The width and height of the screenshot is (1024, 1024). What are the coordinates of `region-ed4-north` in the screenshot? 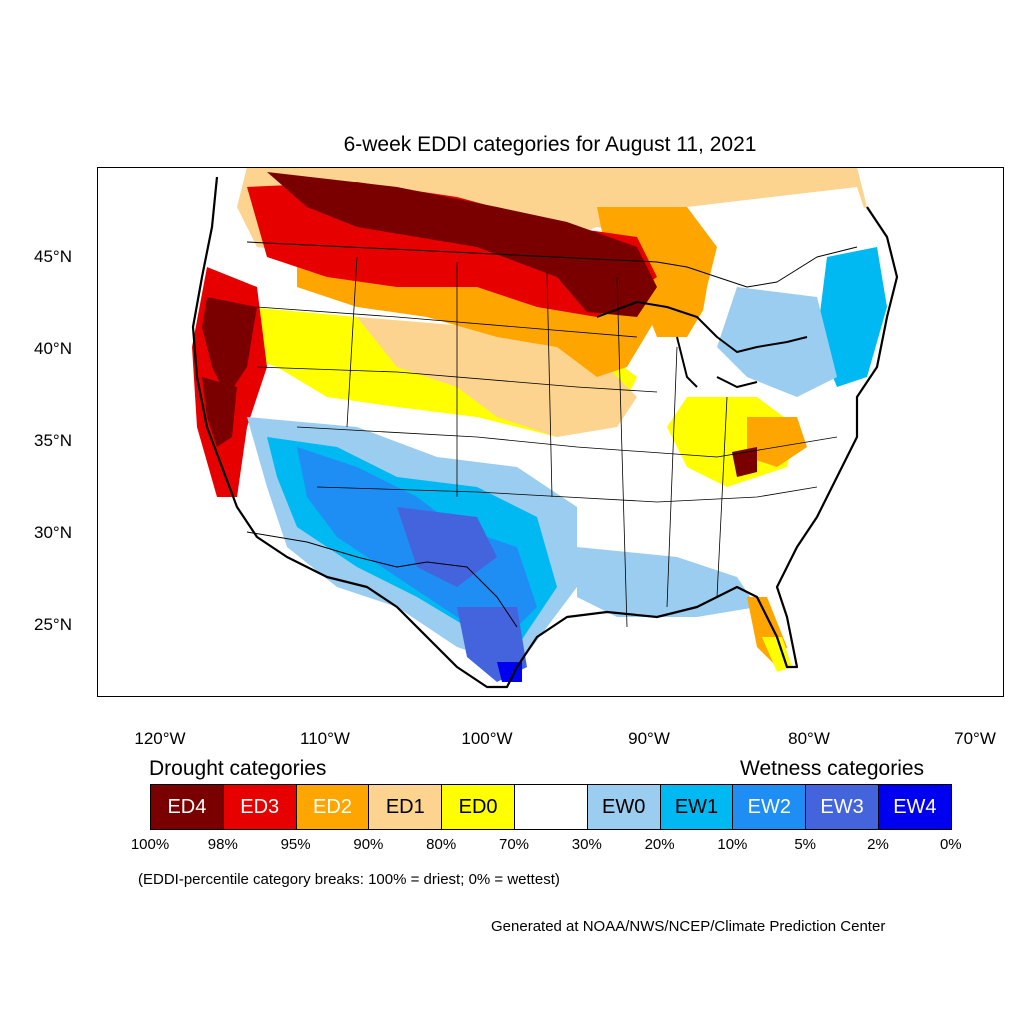 It's located at (462, 244).